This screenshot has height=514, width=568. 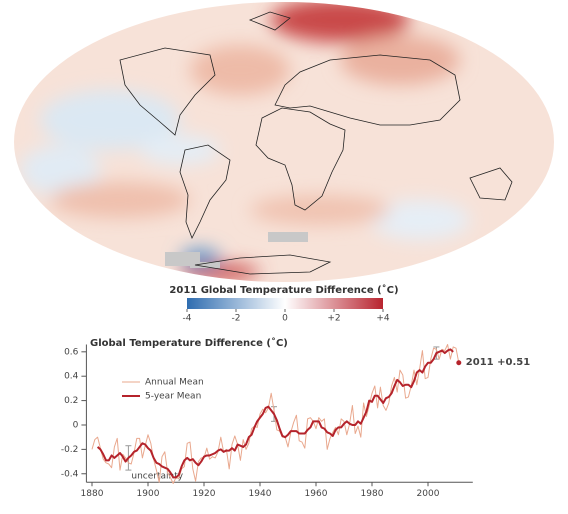 I want to click on y-tick-label: 0, so click(x=76, y=425).